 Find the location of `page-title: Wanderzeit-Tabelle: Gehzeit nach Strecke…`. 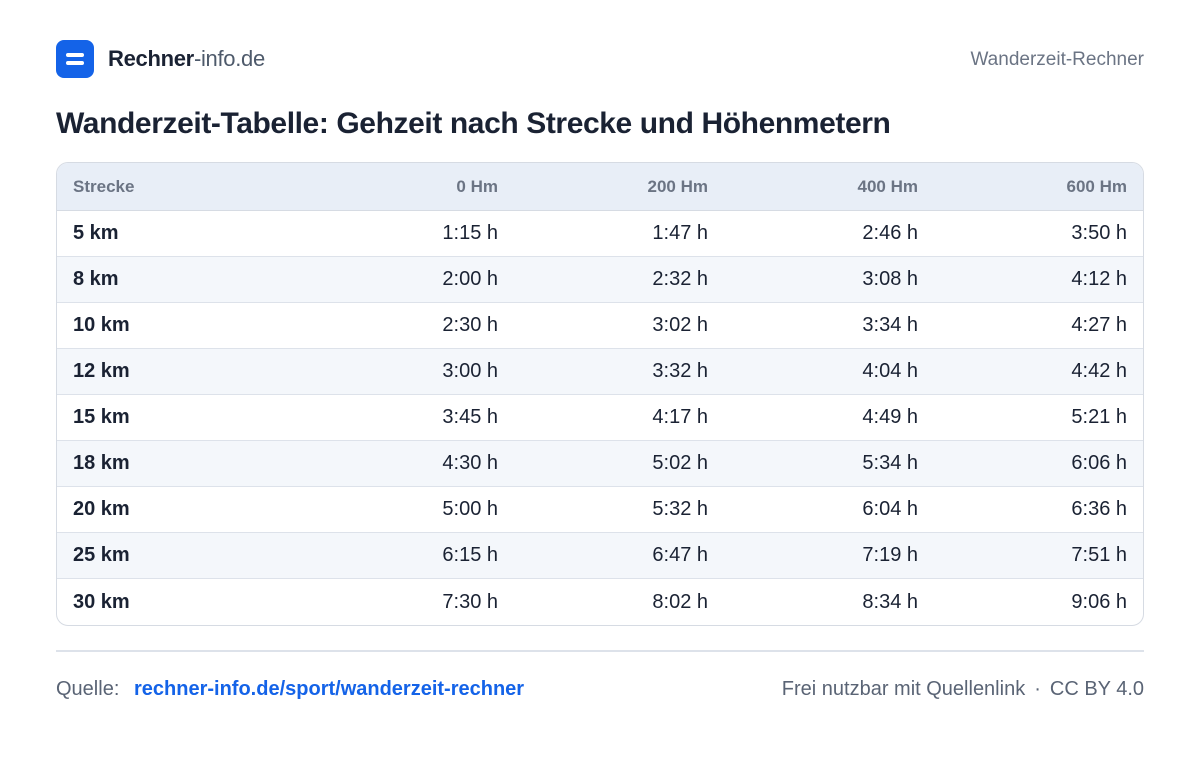

page-title: Wanderzeit-Tabelle: Gehzeit nach Strecke… is located at coordinates (473, 123).